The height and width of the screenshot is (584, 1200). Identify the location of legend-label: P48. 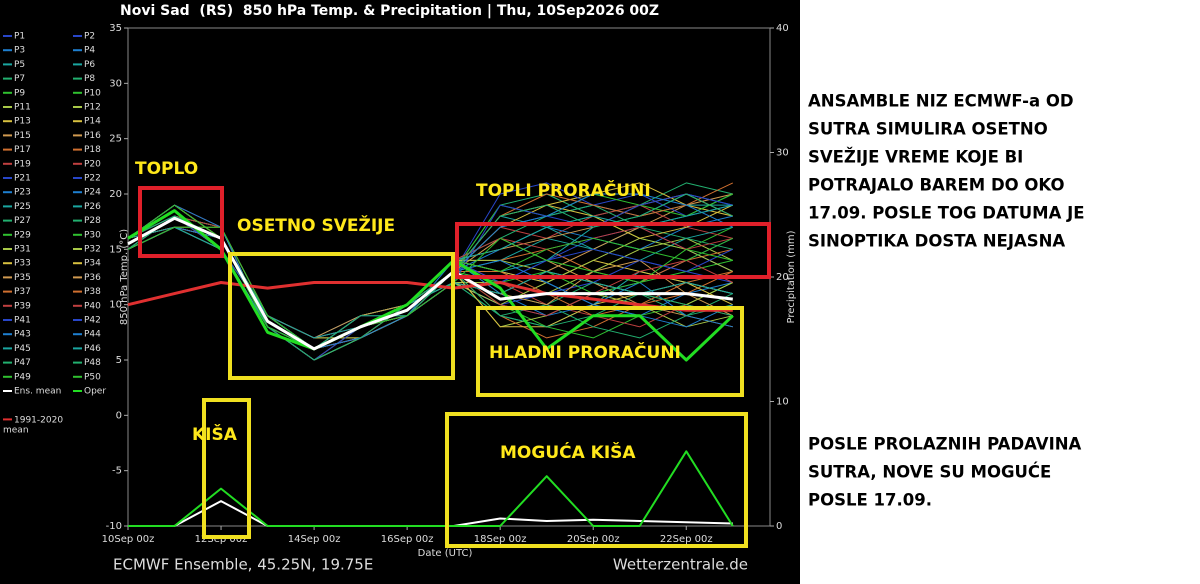
(92, 363).